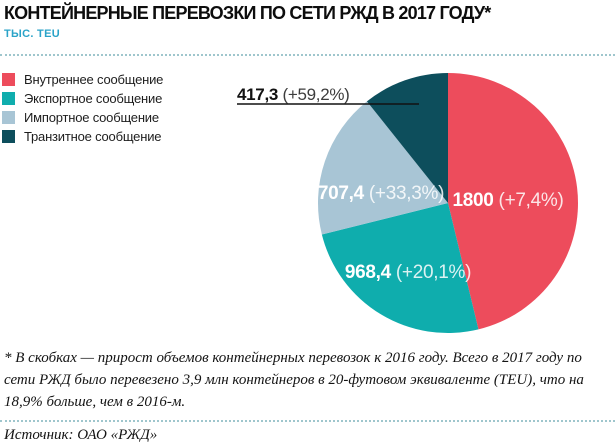 This screenshot has width=615, height=444. Describe the element at coordinates (94, 79) in the screenshot. I see `legend-label-domestic: Внутреннее сообщение` at that location.